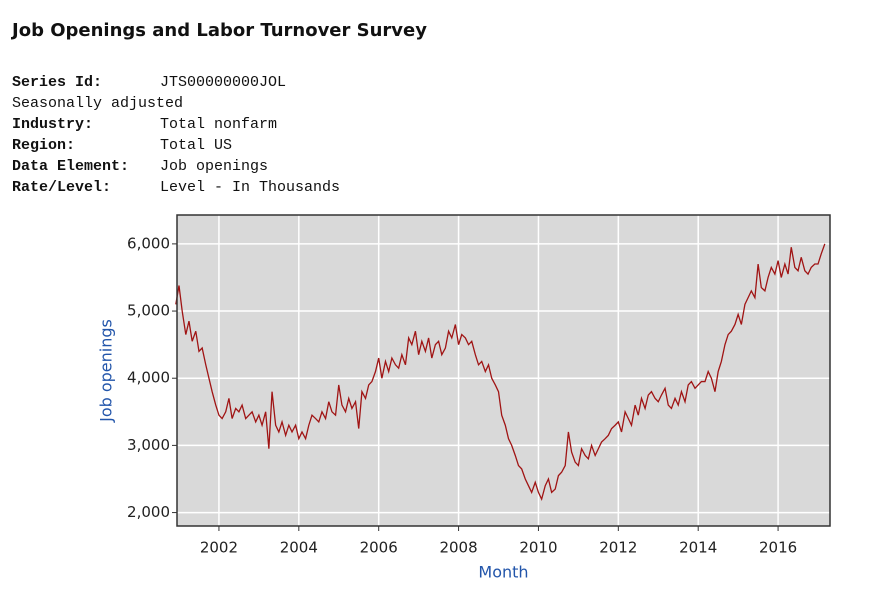 The width and height of the screenshot is (873, 605). Describe the element at coordinates (698, 548) in the screenshot. I see `x-tick-label: 2014` at that location.